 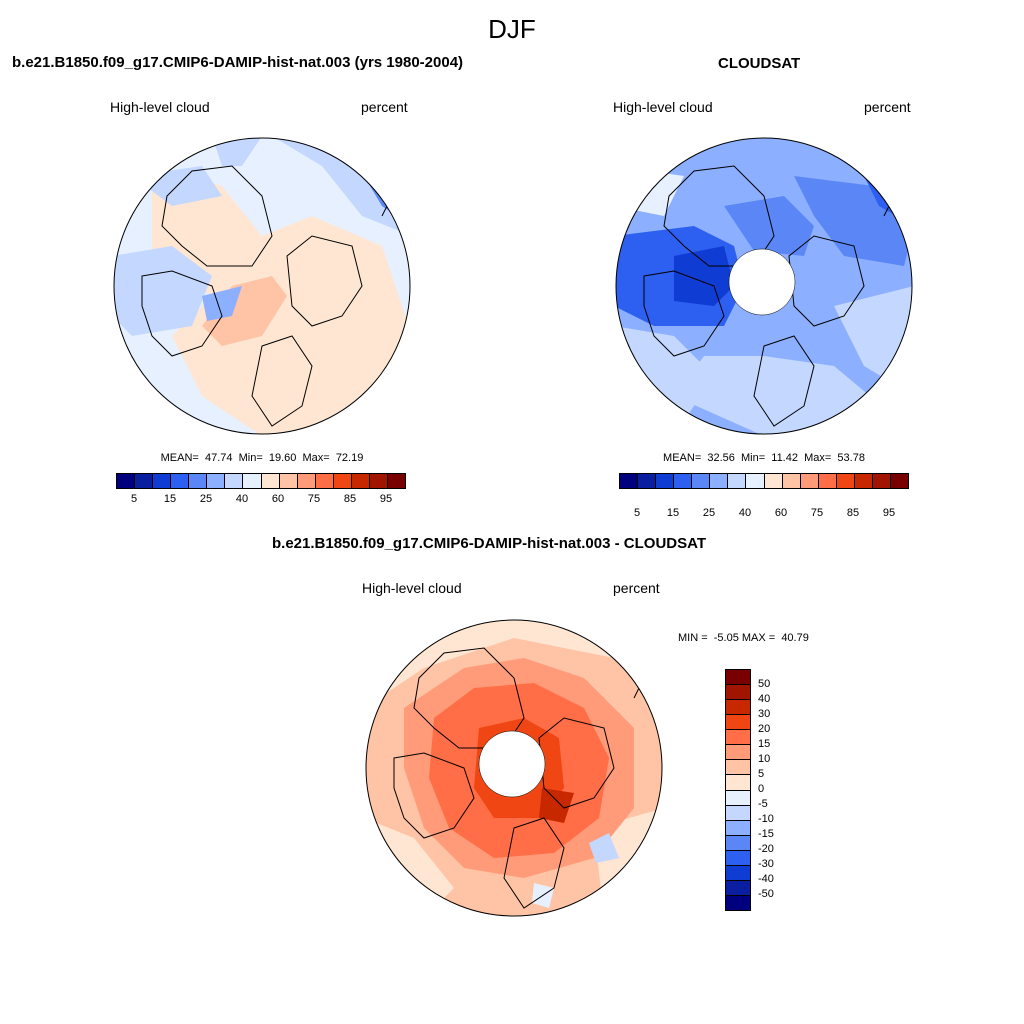 What do you see at coordinates (412, 588) in the screenshot?
I see `panel3-variable-label: High-level cloud` at bounding box center [412, 588].